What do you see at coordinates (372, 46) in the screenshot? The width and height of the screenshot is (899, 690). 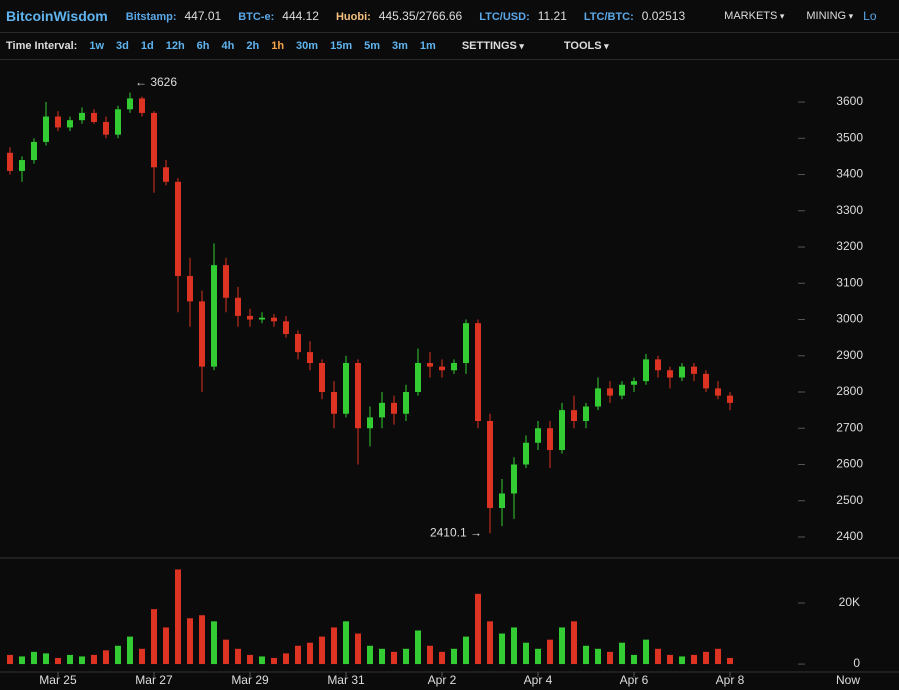 I see `interval: 5m` at bounding box center [372, 46].